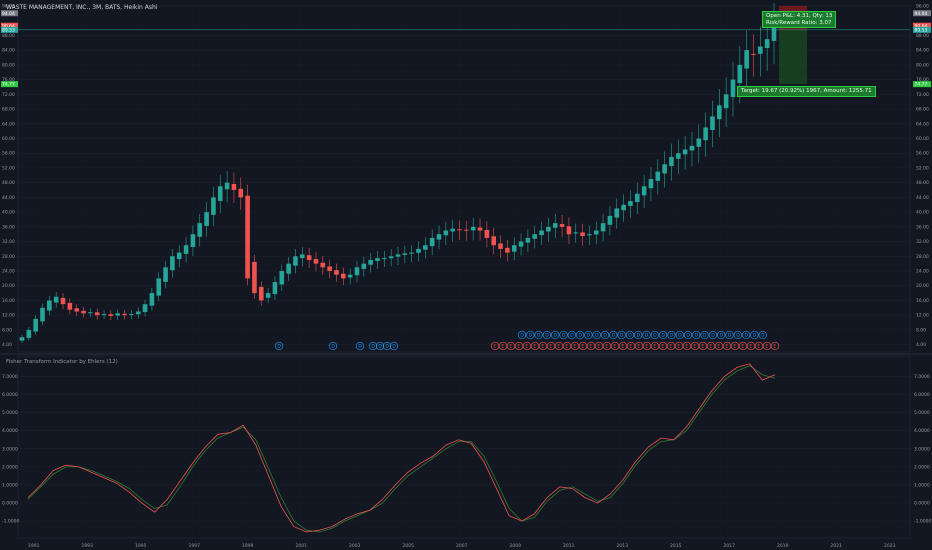 The width and height of the screenshot is (932, 550). I want to click on price-tag-label: 94.04, so click(921, 14).